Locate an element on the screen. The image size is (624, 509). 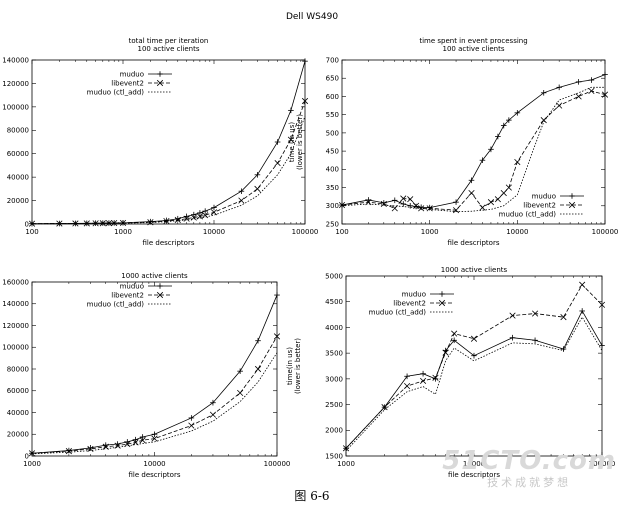
y-tick-label: 250 is located at coordinates (332, 224).